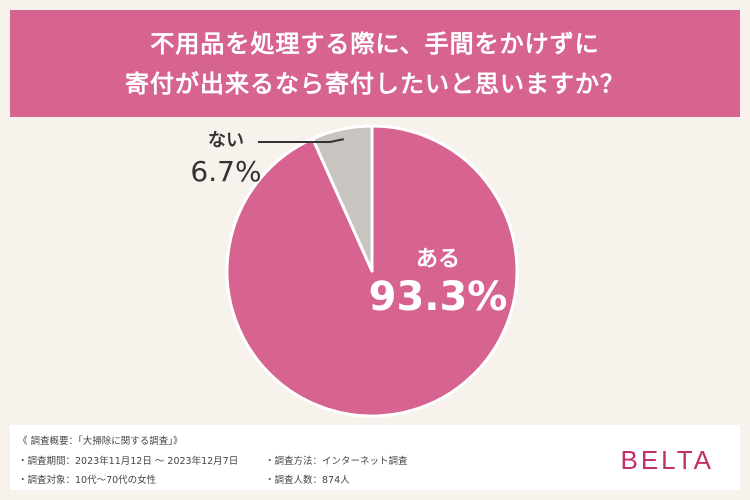  What do you see at coordinates (667, 460) in the screenshot?
I see `belta-logo: BELTA` at bounding box center [667, 460].